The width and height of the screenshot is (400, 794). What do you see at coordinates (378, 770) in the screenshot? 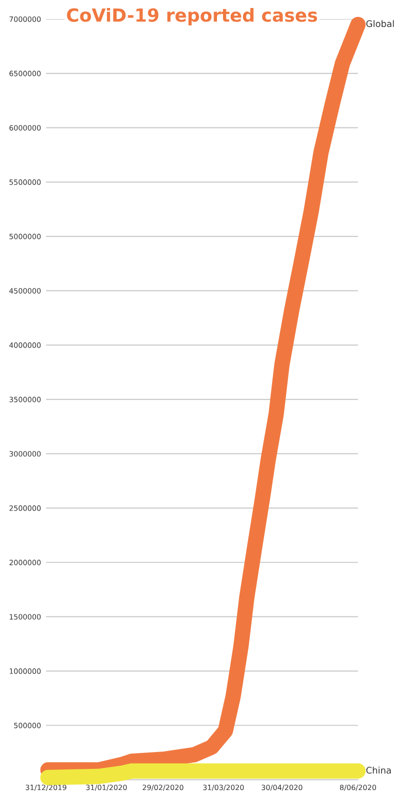
I see `series-label: China` at bounding box center [378, 770].